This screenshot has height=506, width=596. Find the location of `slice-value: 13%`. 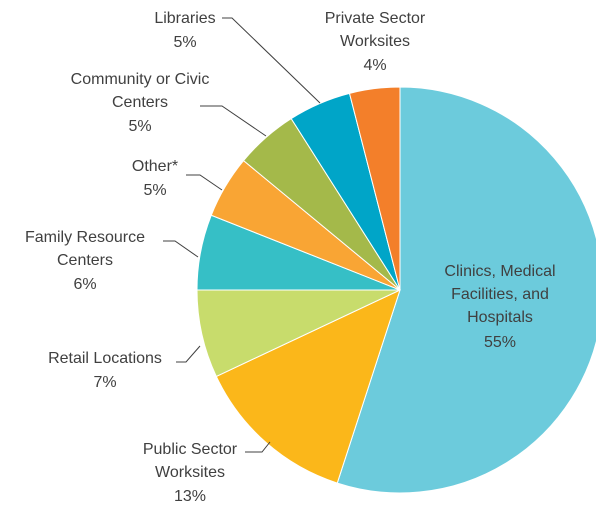

slice-value: 13% is located at coordinates (190, 496).